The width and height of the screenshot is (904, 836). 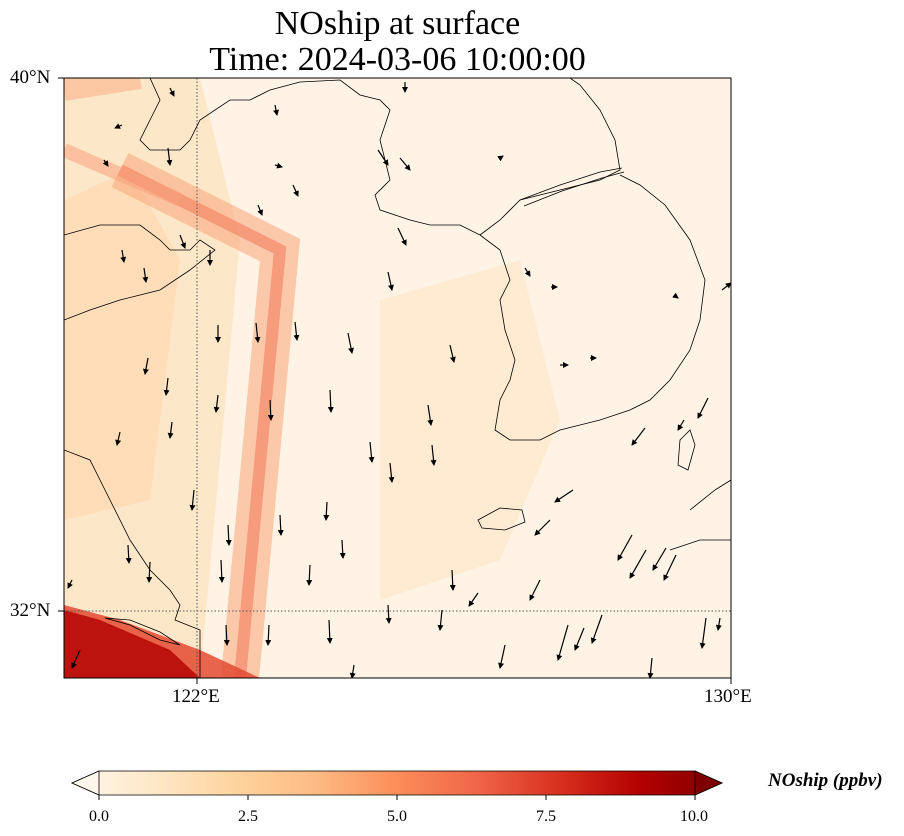 I want to click on colorbar, so click(x=397, y=785).